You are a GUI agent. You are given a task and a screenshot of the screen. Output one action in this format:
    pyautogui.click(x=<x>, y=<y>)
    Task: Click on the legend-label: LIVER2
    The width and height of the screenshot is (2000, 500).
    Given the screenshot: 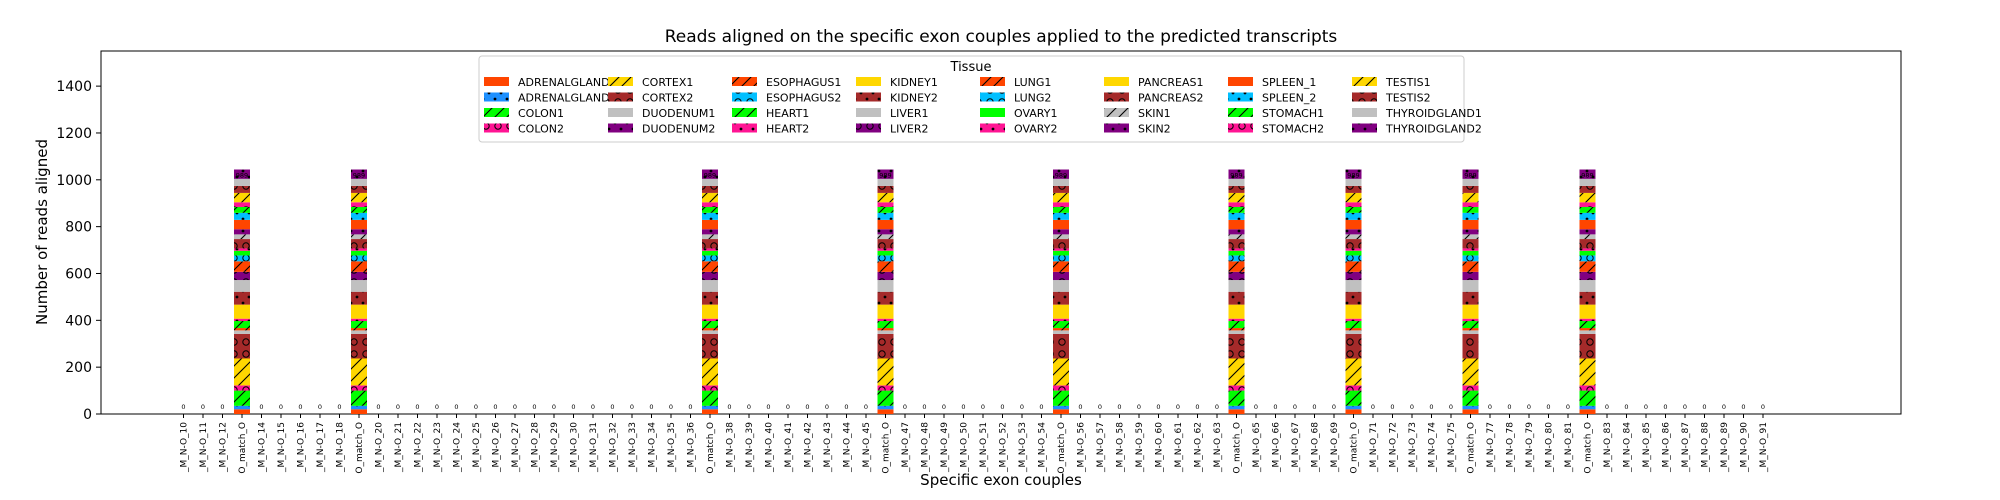 What is the action you would take?
    pyautogui.click(x=909, y=129)
    